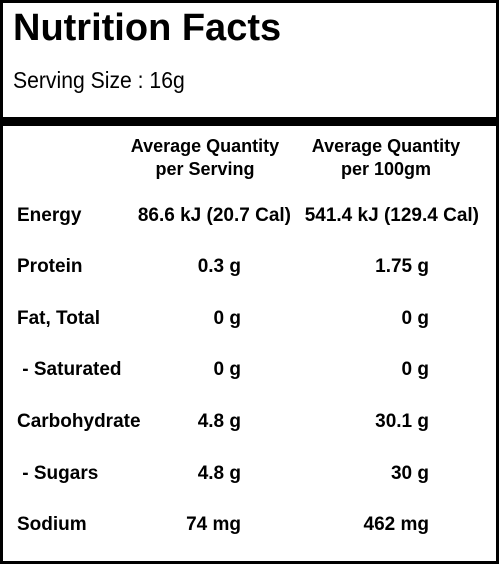 Image resolution: width=499 pixels, height=564 pixels. What do you see at coordinates (69, 369) in the screenshot?
I see `nutrient-label: - Saturated` at bounding box center [69, 369].